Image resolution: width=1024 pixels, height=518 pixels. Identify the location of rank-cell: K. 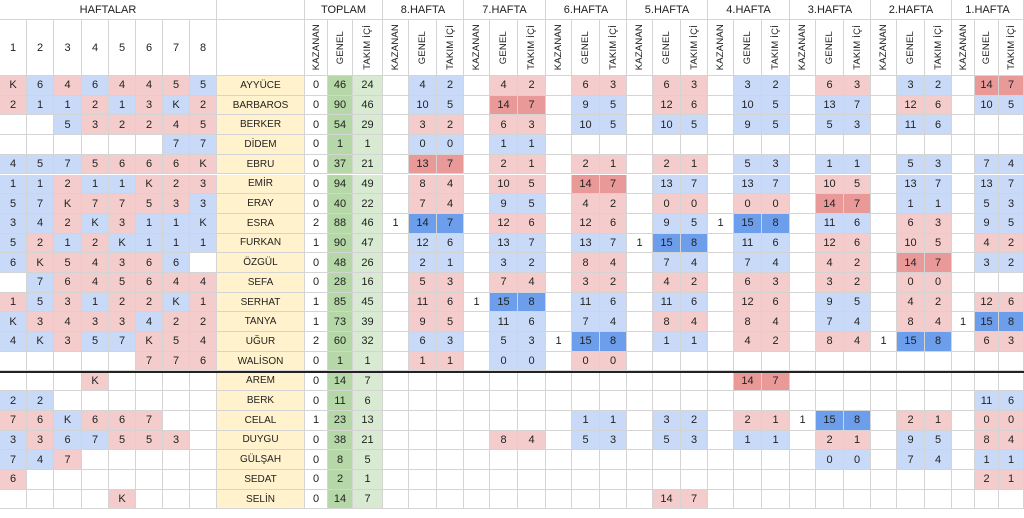
(176, 105).